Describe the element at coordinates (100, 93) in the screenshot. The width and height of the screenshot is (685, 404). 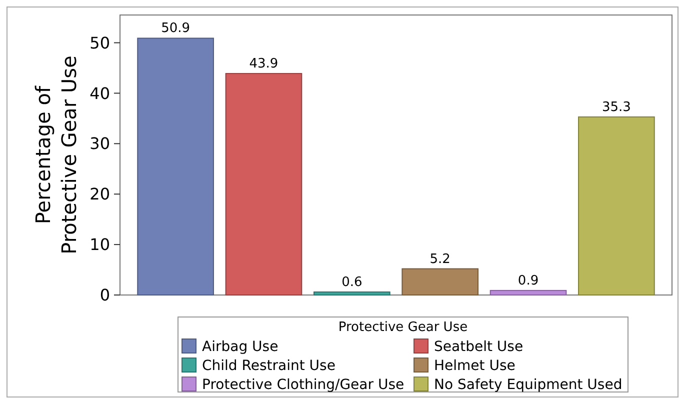
I see `y-tick-label: 40` at that location.